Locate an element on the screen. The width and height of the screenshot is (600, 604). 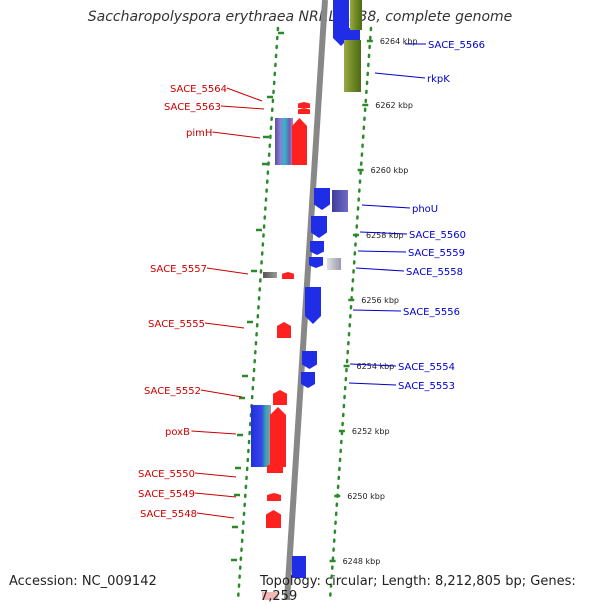
tick-label: 6260 kbp is located at coordinates (390, 170).